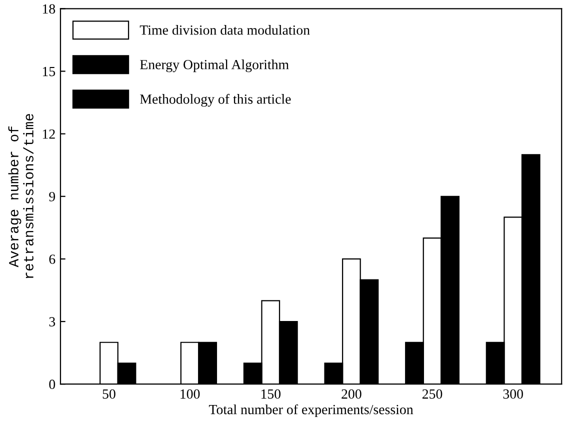  I want to click on y-tick-label: 3, so click(52, 321).